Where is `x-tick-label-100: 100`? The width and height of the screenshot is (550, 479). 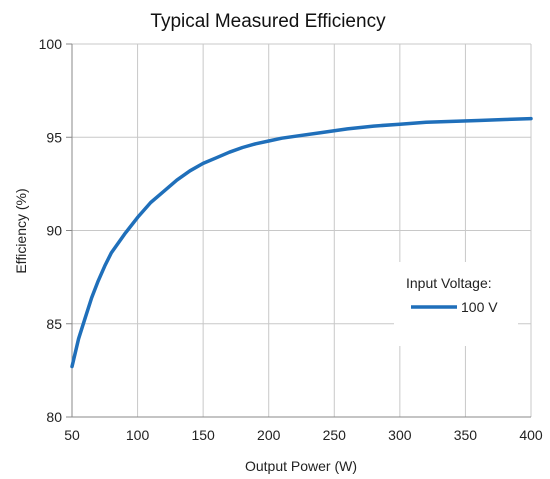 x-tick-label-100: 100 is located at coordinates (138, 435).